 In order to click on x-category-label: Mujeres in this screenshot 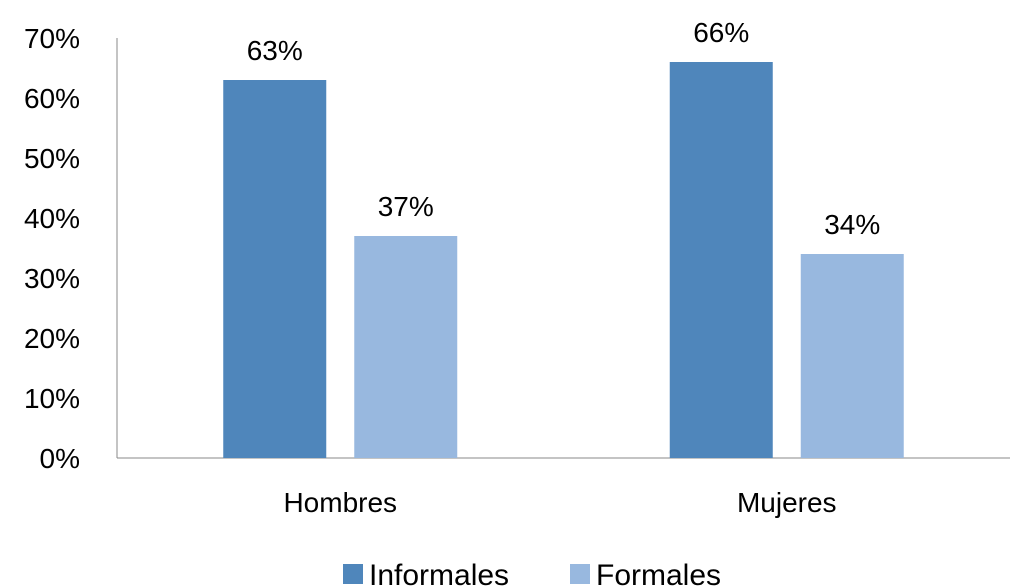, I will do `click(787, 502)`.